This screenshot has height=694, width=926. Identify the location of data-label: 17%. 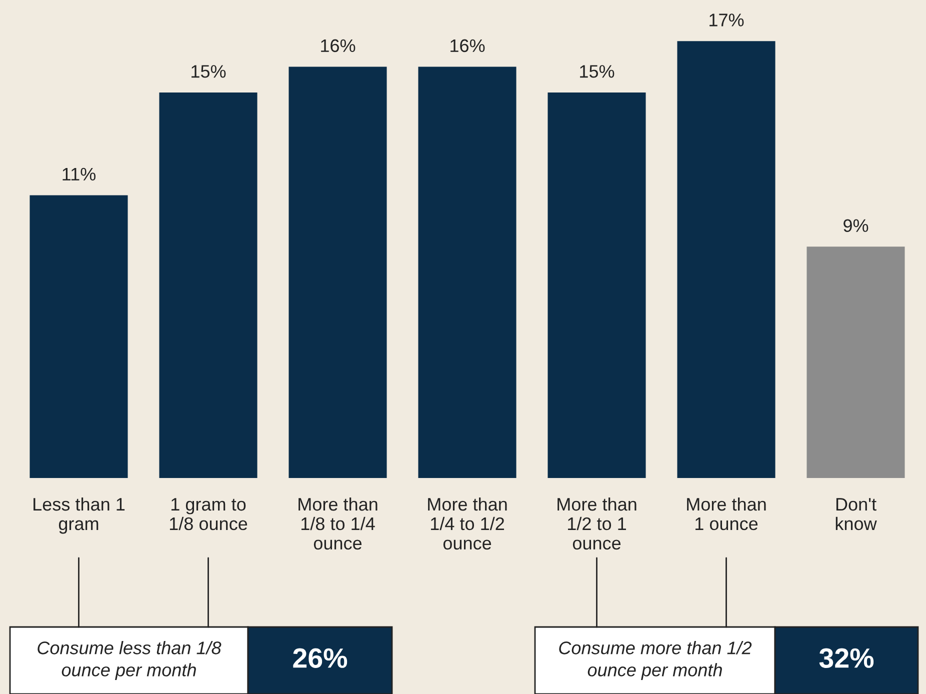
(727, 20).